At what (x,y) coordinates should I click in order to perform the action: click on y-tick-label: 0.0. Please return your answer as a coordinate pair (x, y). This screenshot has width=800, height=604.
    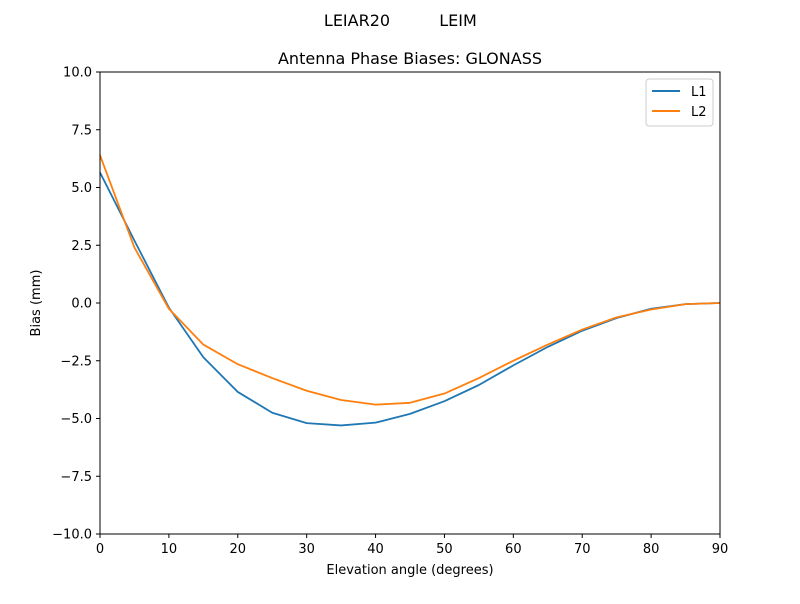
    Looking at the image, I should click on (81, 304).